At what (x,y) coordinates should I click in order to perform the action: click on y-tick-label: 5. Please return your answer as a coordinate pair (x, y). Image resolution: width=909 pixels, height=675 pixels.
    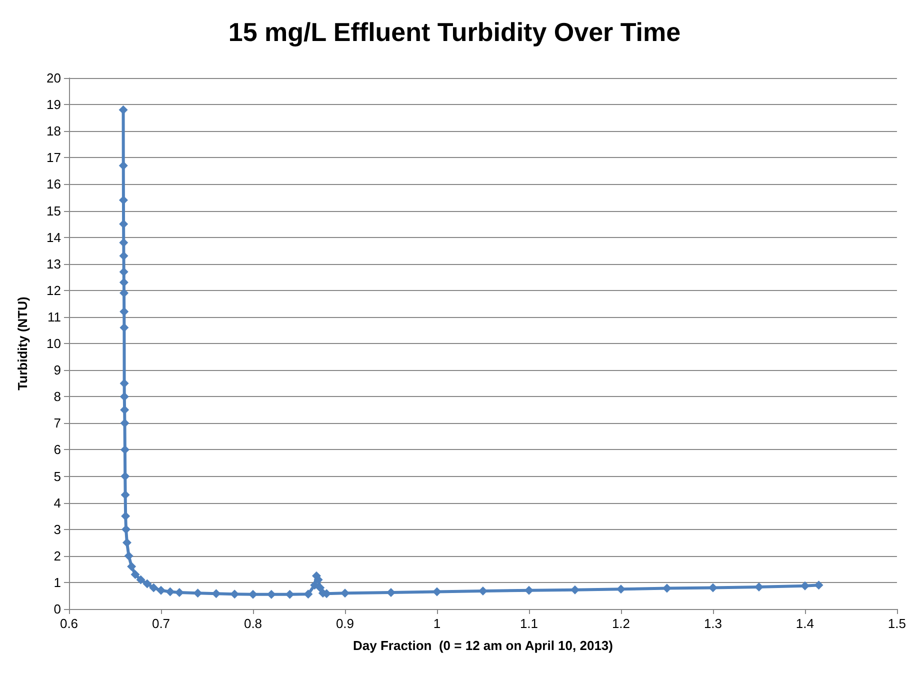
    Looking at the image, I should click on (57, 476).